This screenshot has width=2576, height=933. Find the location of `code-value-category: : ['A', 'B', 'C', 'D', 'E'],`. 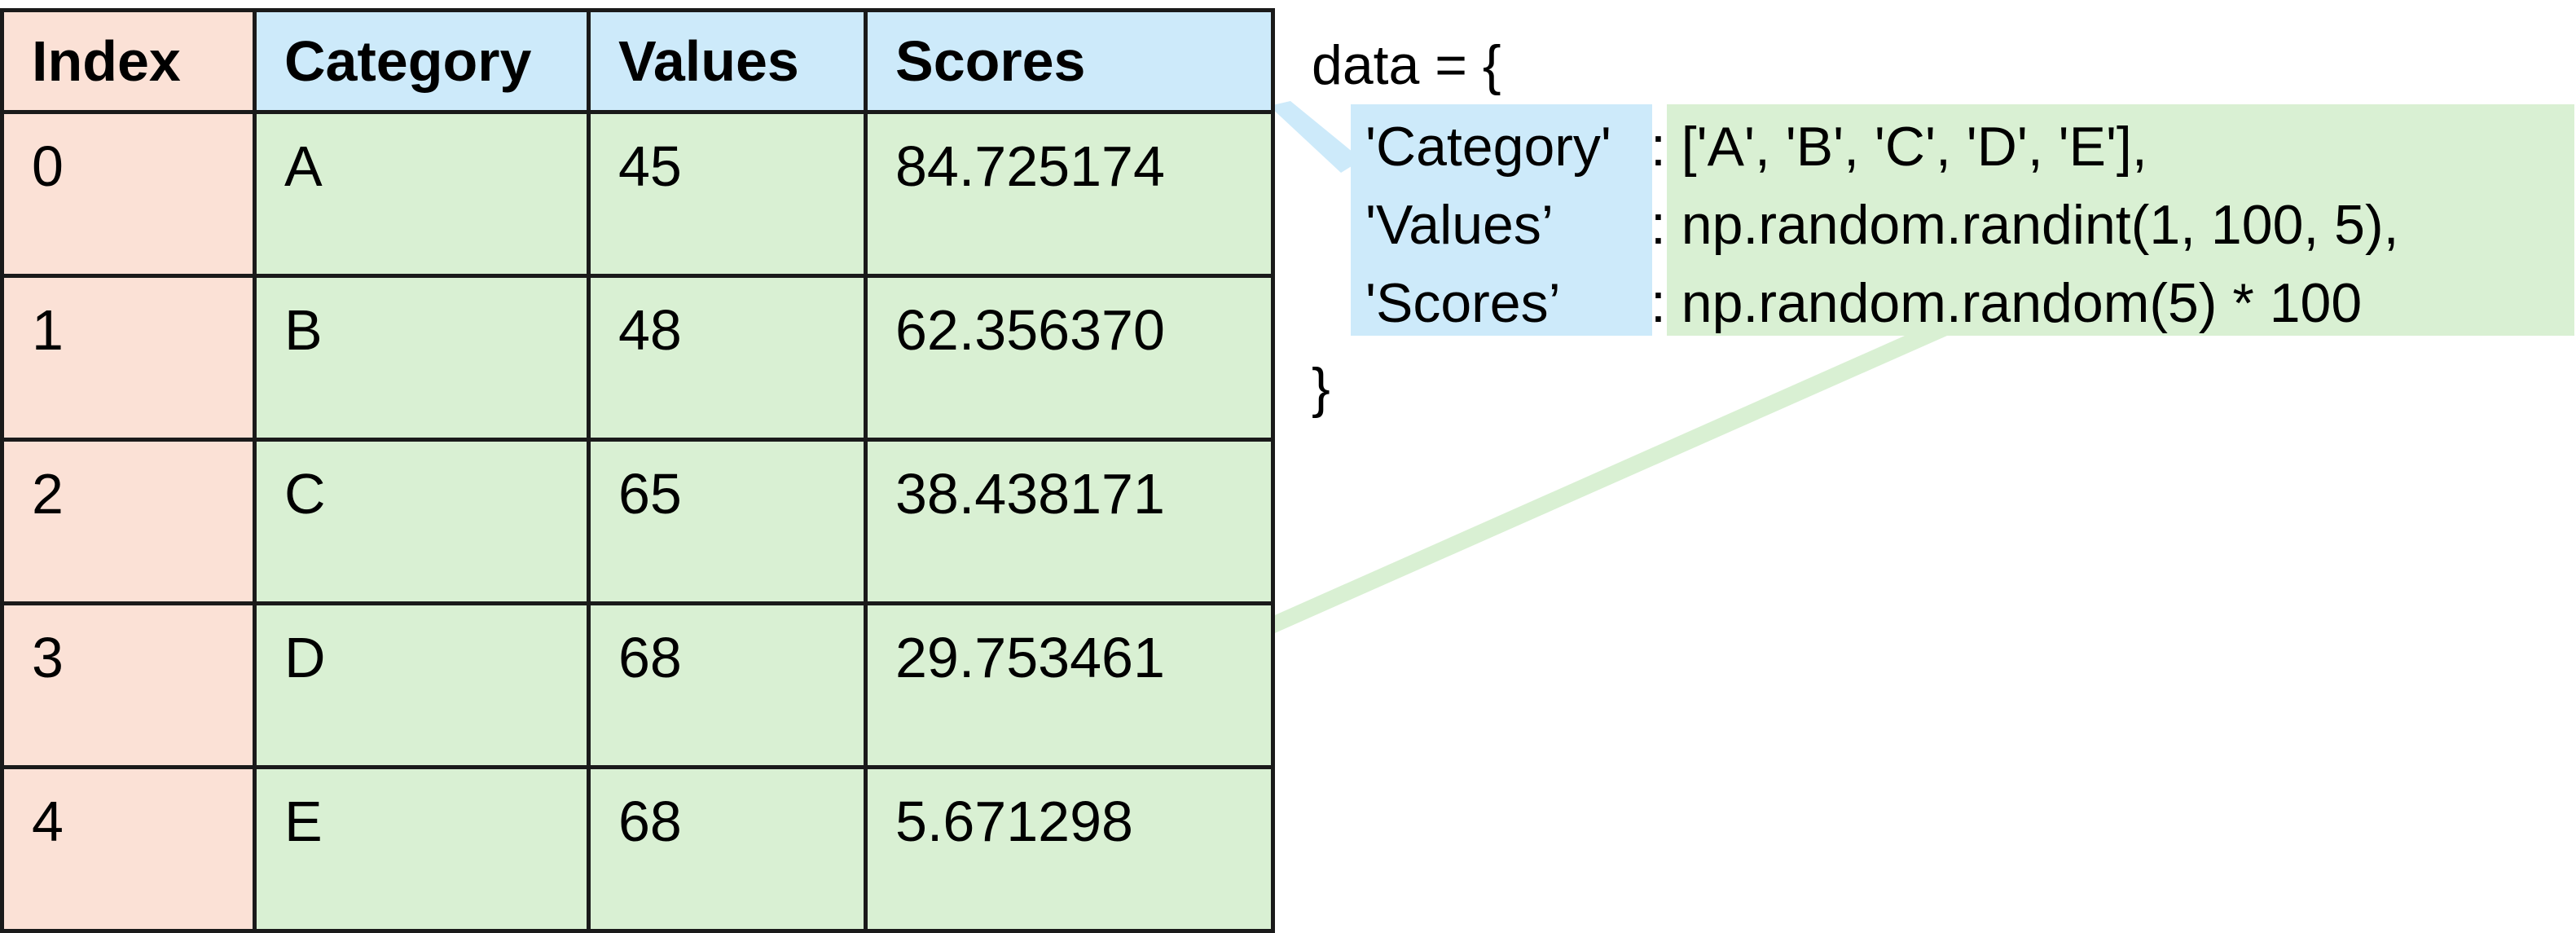

code-value-category: : ['A', 'B', 'C', 'D', 'E'], is located at coordinates (1899, 147).